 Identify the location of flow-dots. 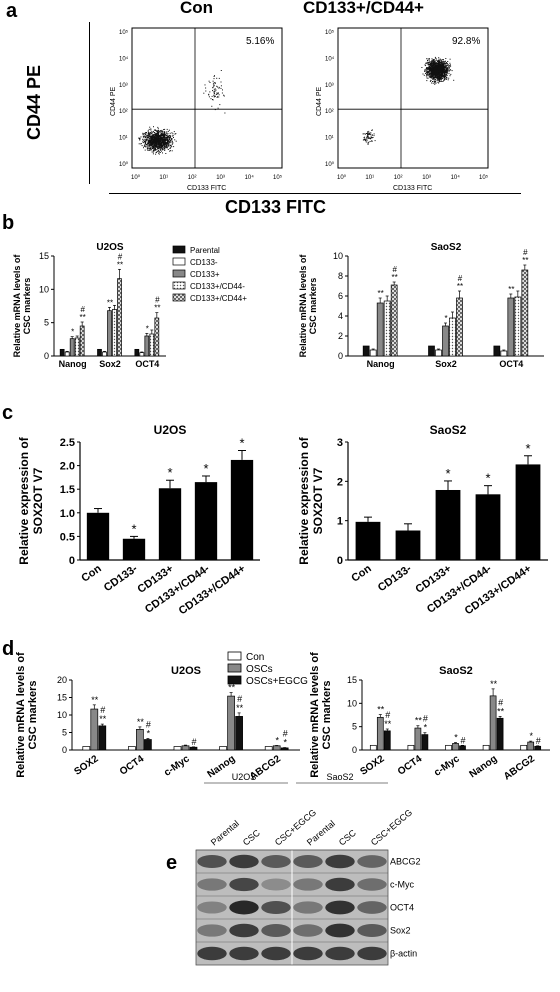
(408, 100).